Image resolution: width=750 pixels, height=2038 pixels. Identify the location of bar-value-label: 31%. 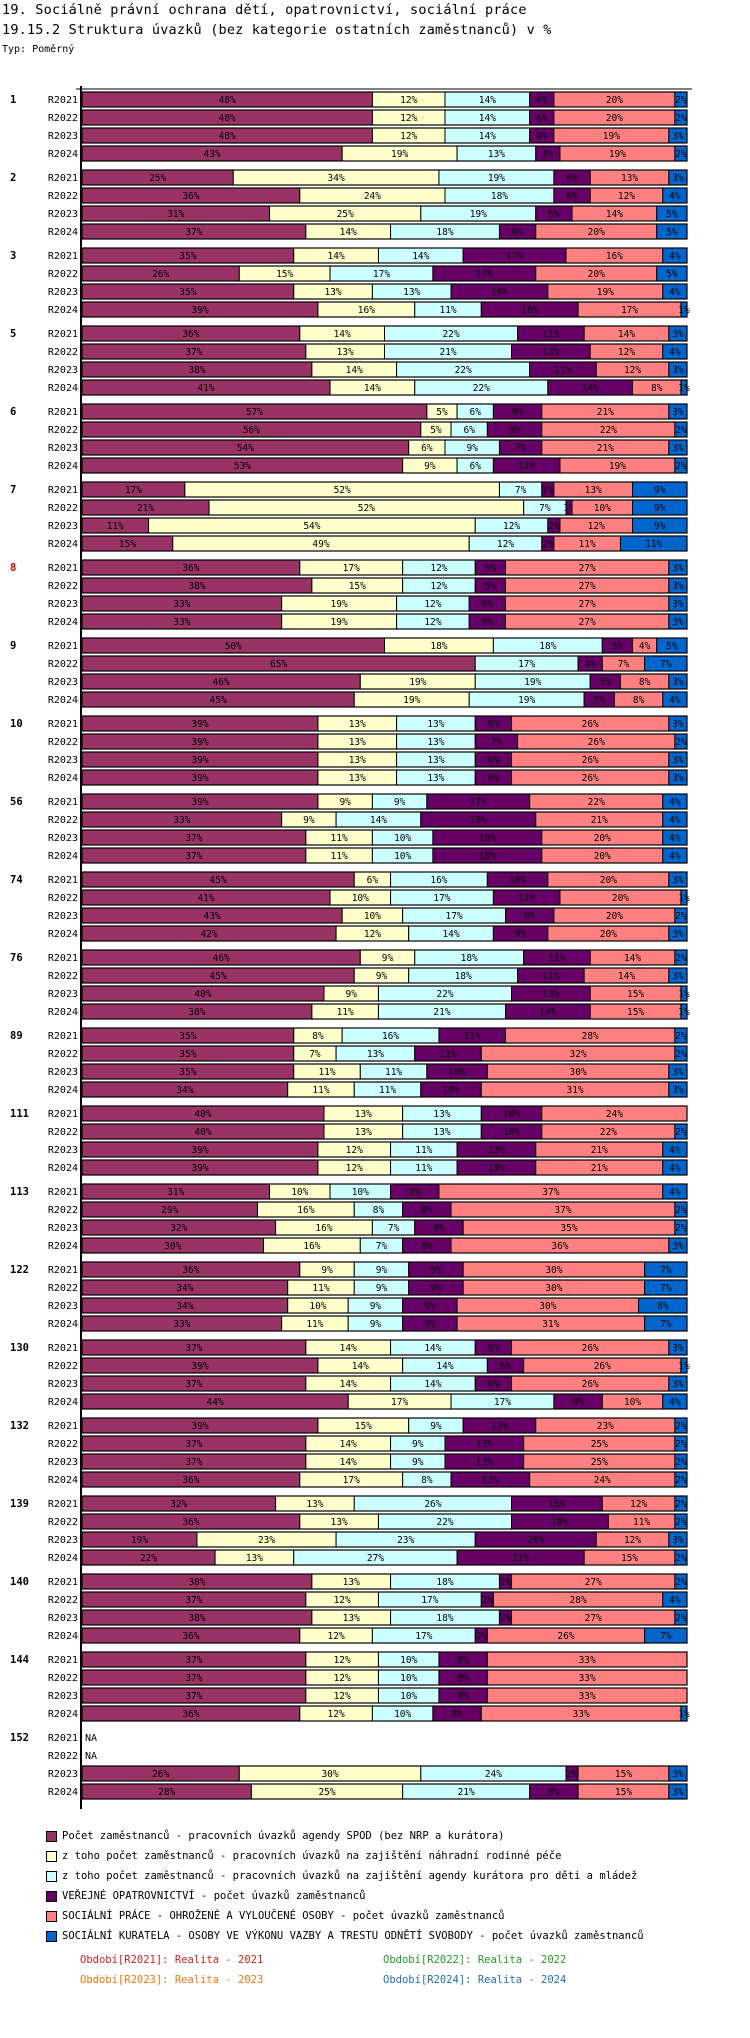
(550, 1324).